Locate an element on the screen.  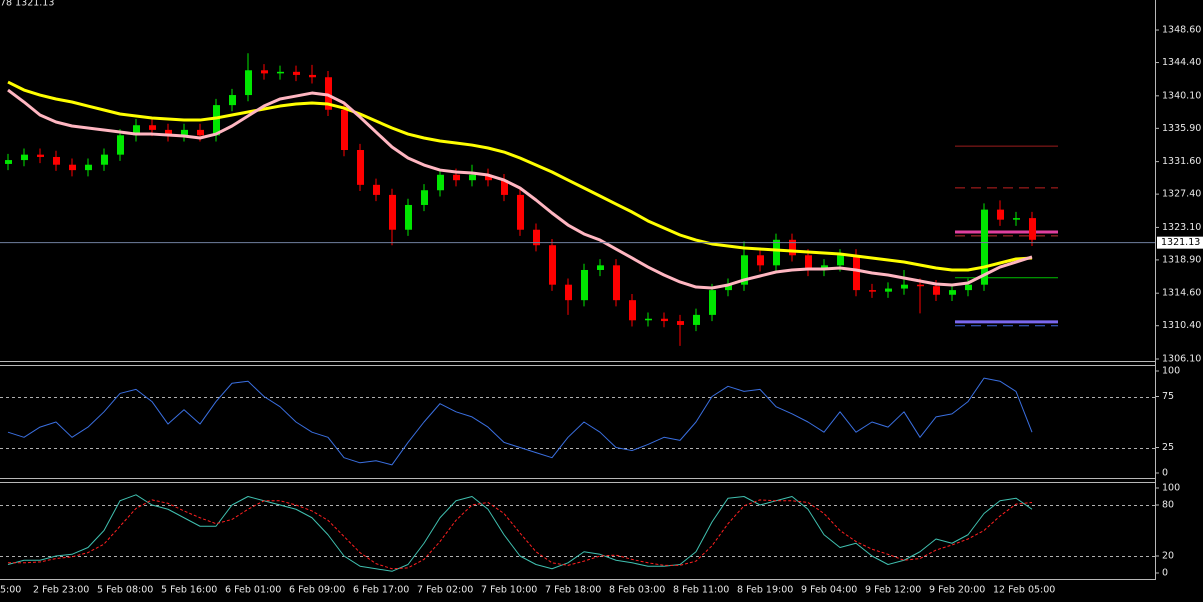
y-tick-label: 1348.60 is located at coordinates (1181, 30).